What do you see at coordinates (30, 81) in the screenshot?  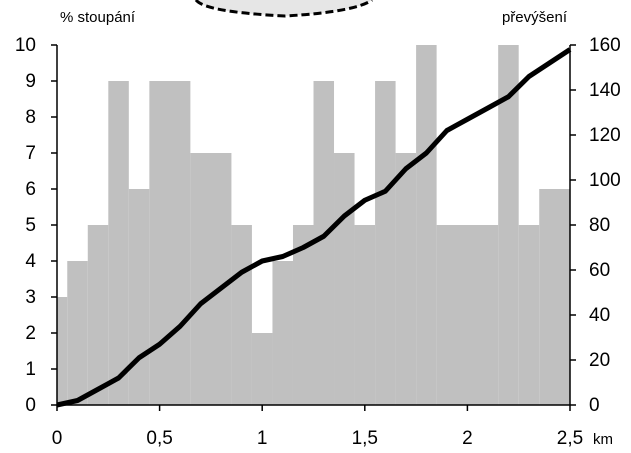 I see `y-tick-label: 9` at bounding box center [30, 81].